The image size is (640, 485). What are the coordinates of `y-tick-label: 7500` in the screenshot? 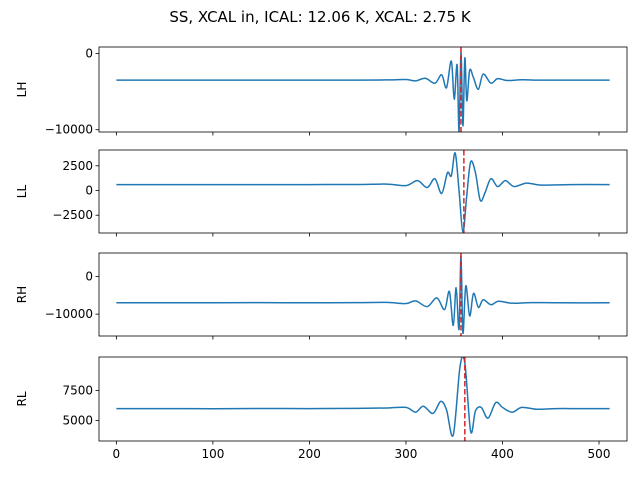 It's located at (77, 391).